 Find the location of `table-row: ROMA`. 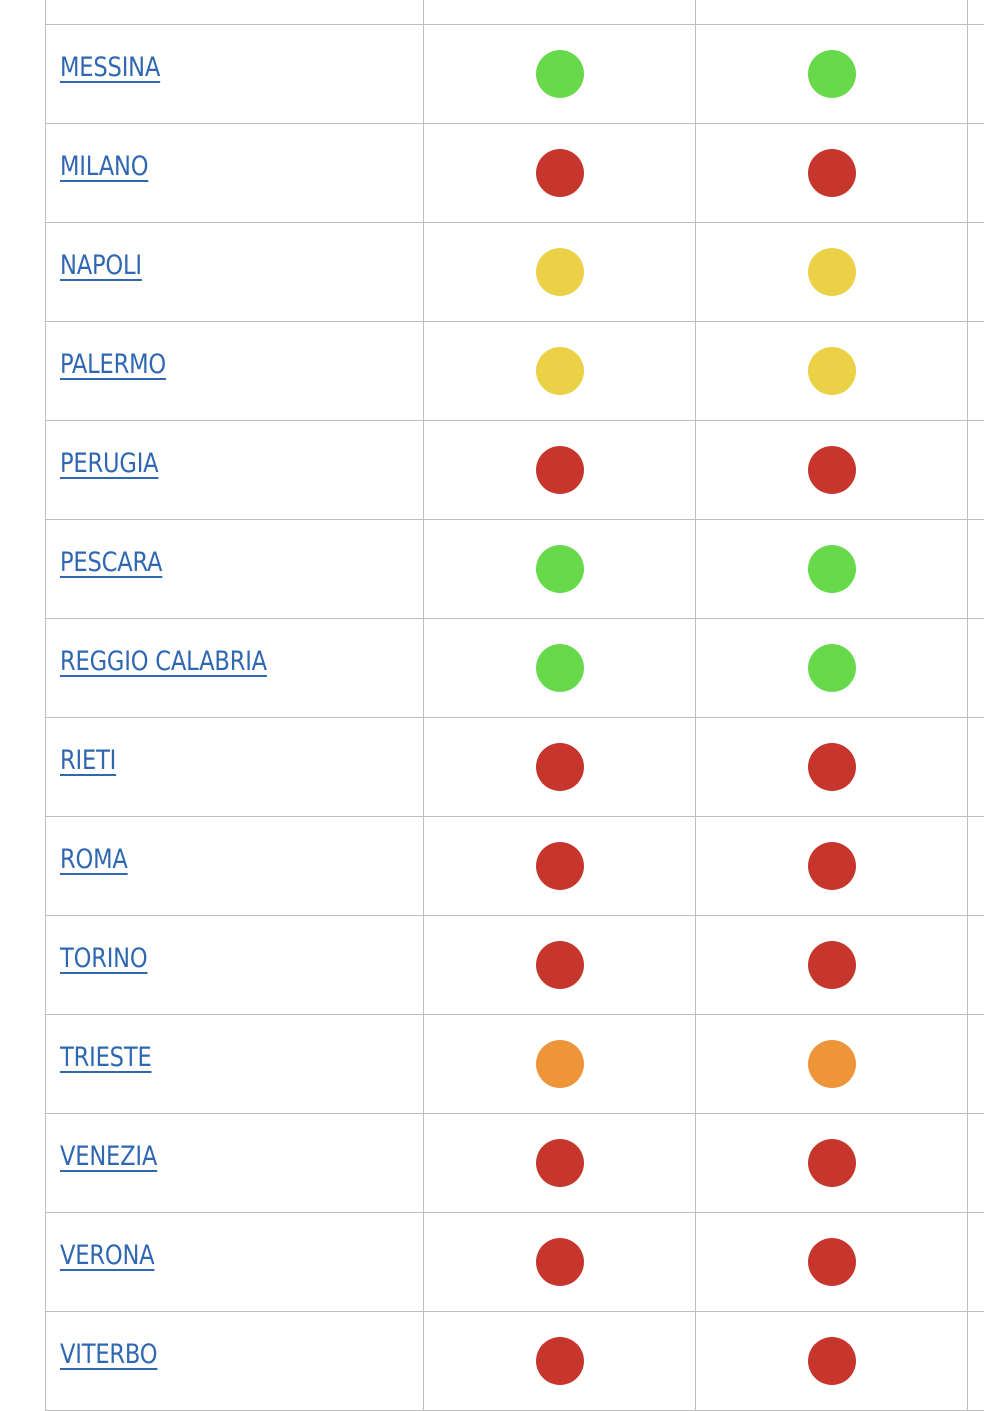

table-row: ROMA is located at coordinates (515, 866).